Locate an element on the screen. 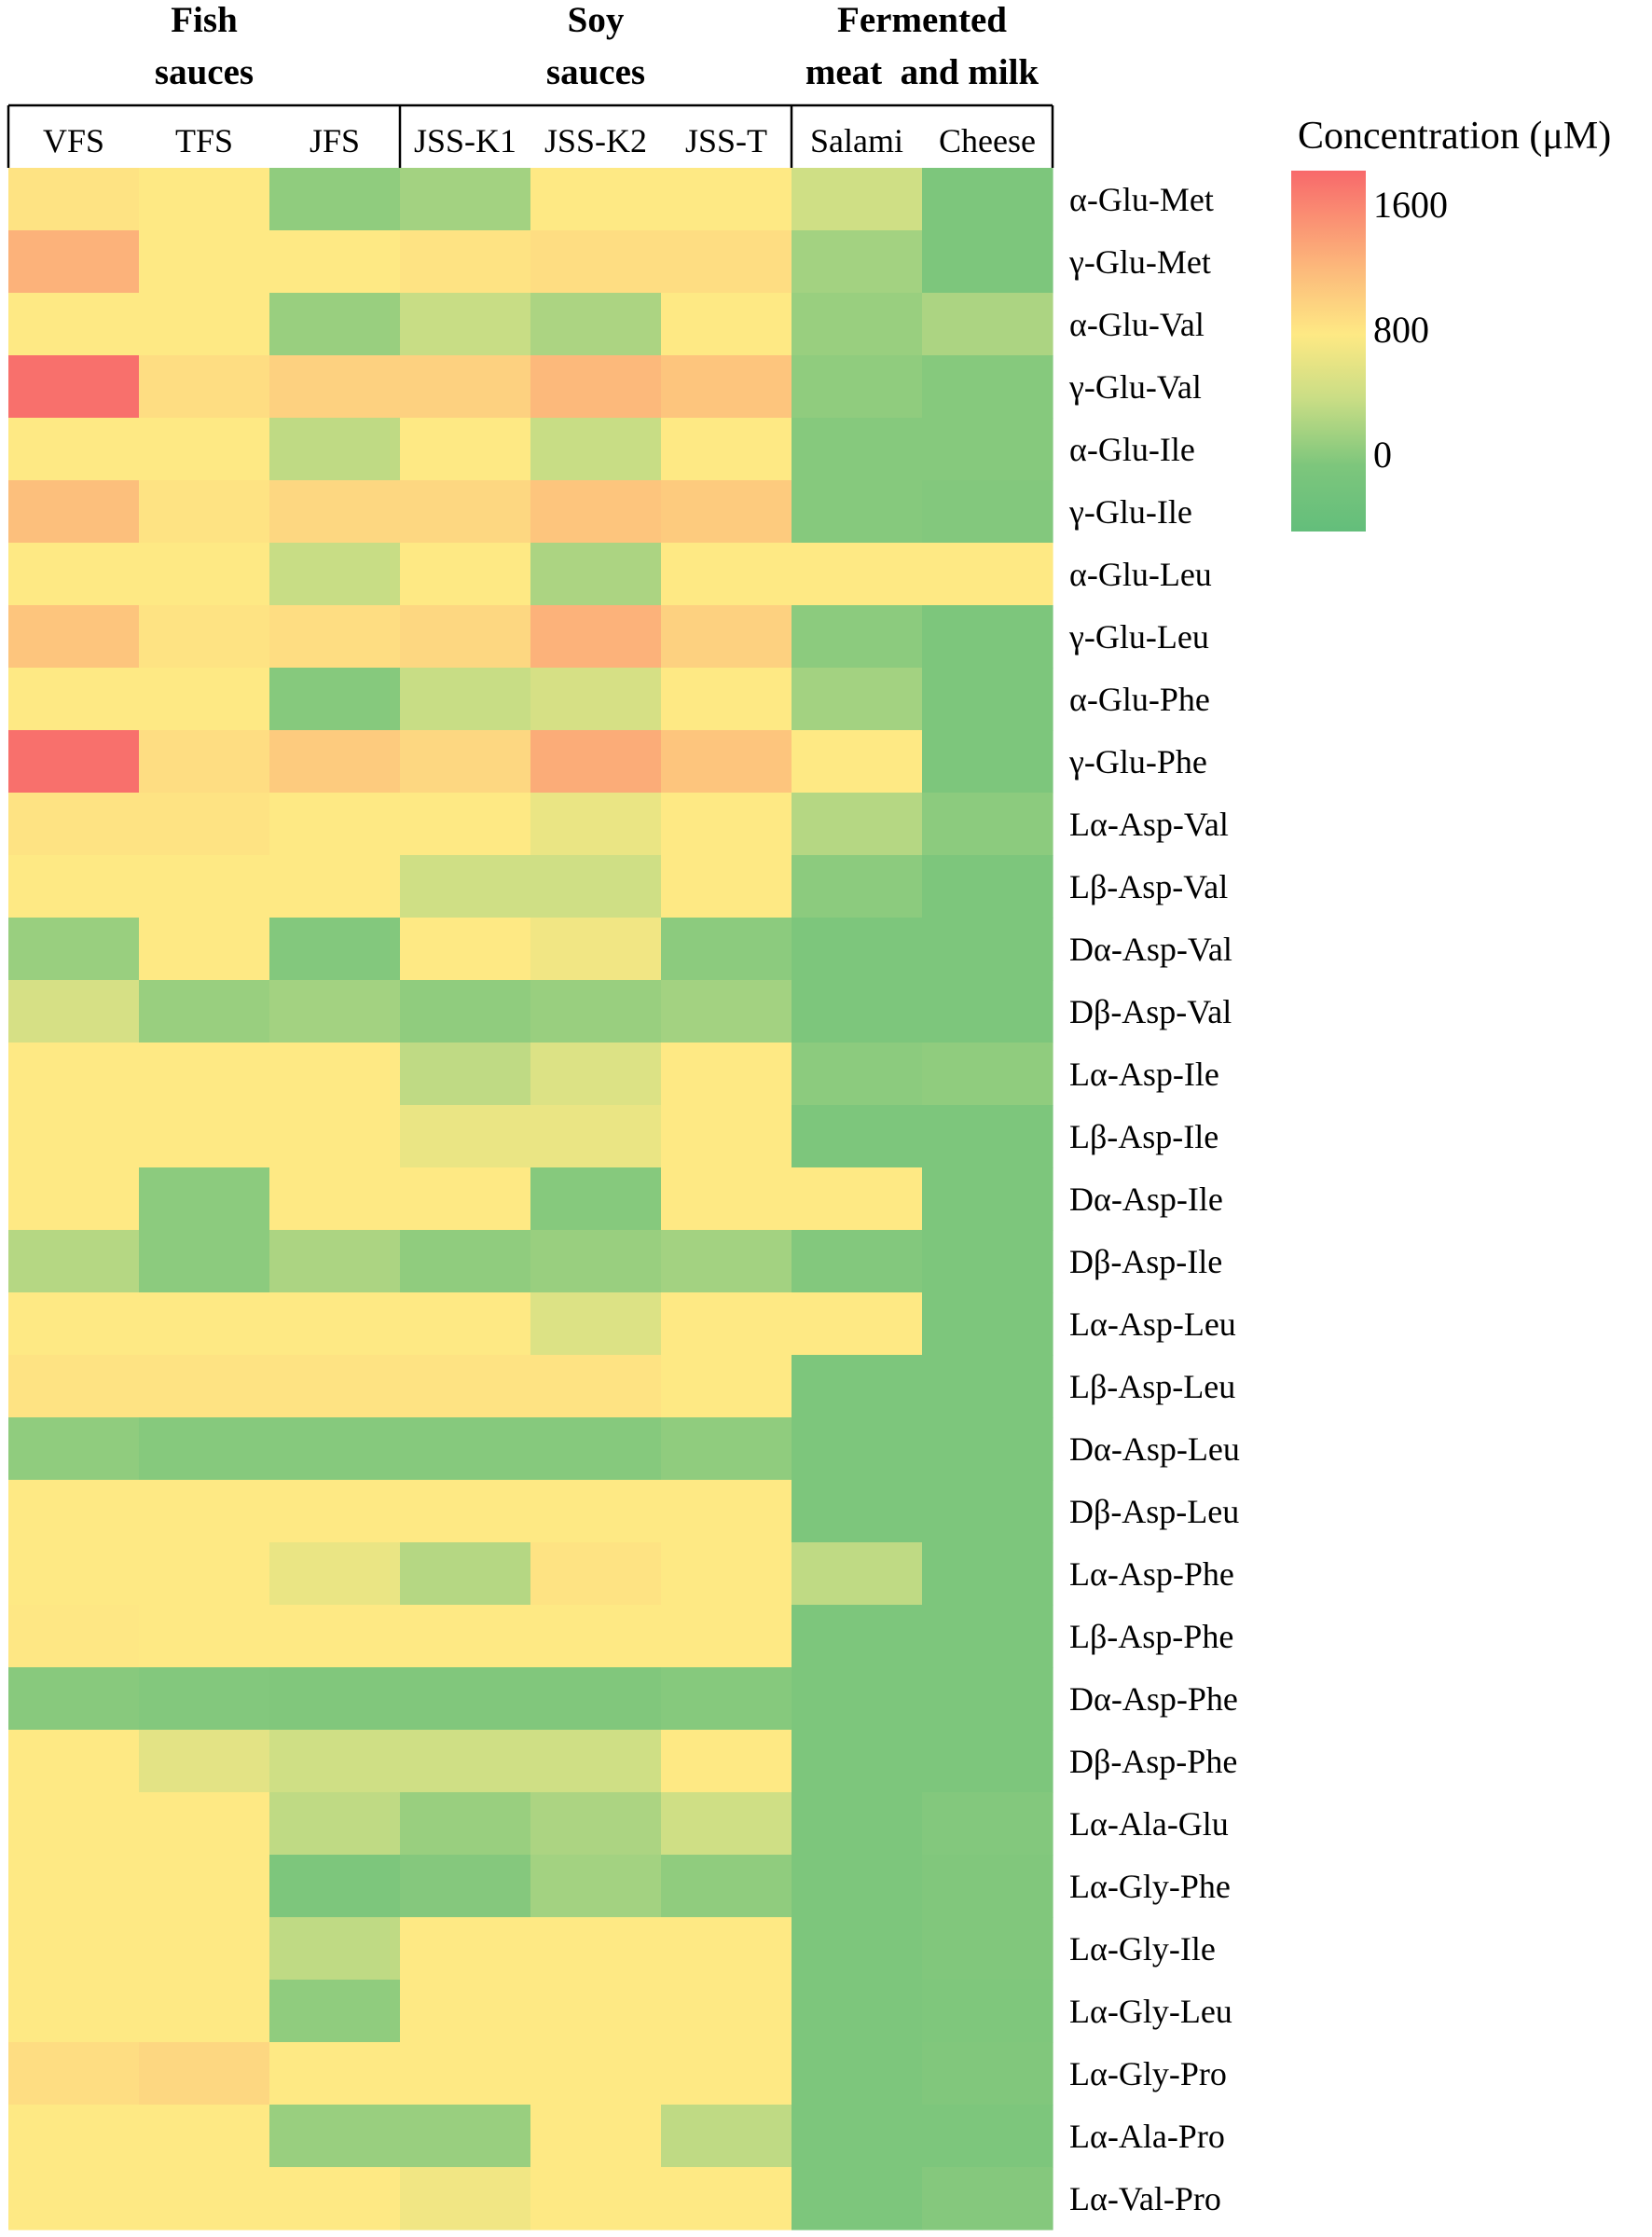  column-label-cheese: Cheese is located at coordinates (987, 141).